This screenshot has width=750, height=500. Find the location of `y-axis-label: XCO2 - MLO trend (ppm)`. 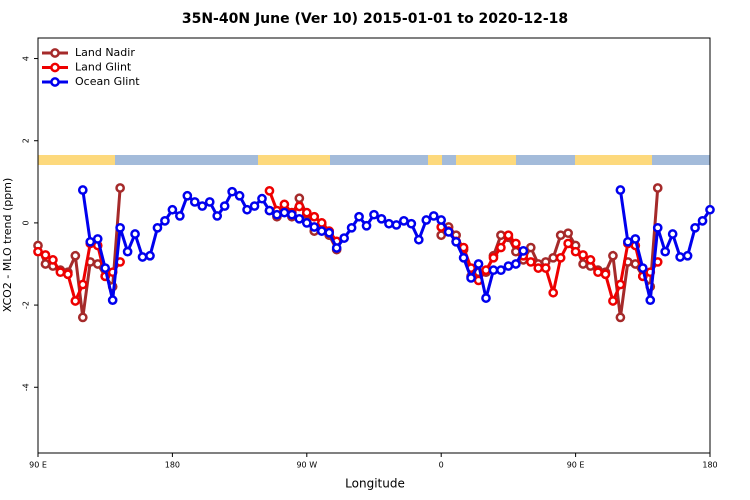

y-axis-label: XCO2 - MLO trend (ppm) is located at coordinates (7, 245).